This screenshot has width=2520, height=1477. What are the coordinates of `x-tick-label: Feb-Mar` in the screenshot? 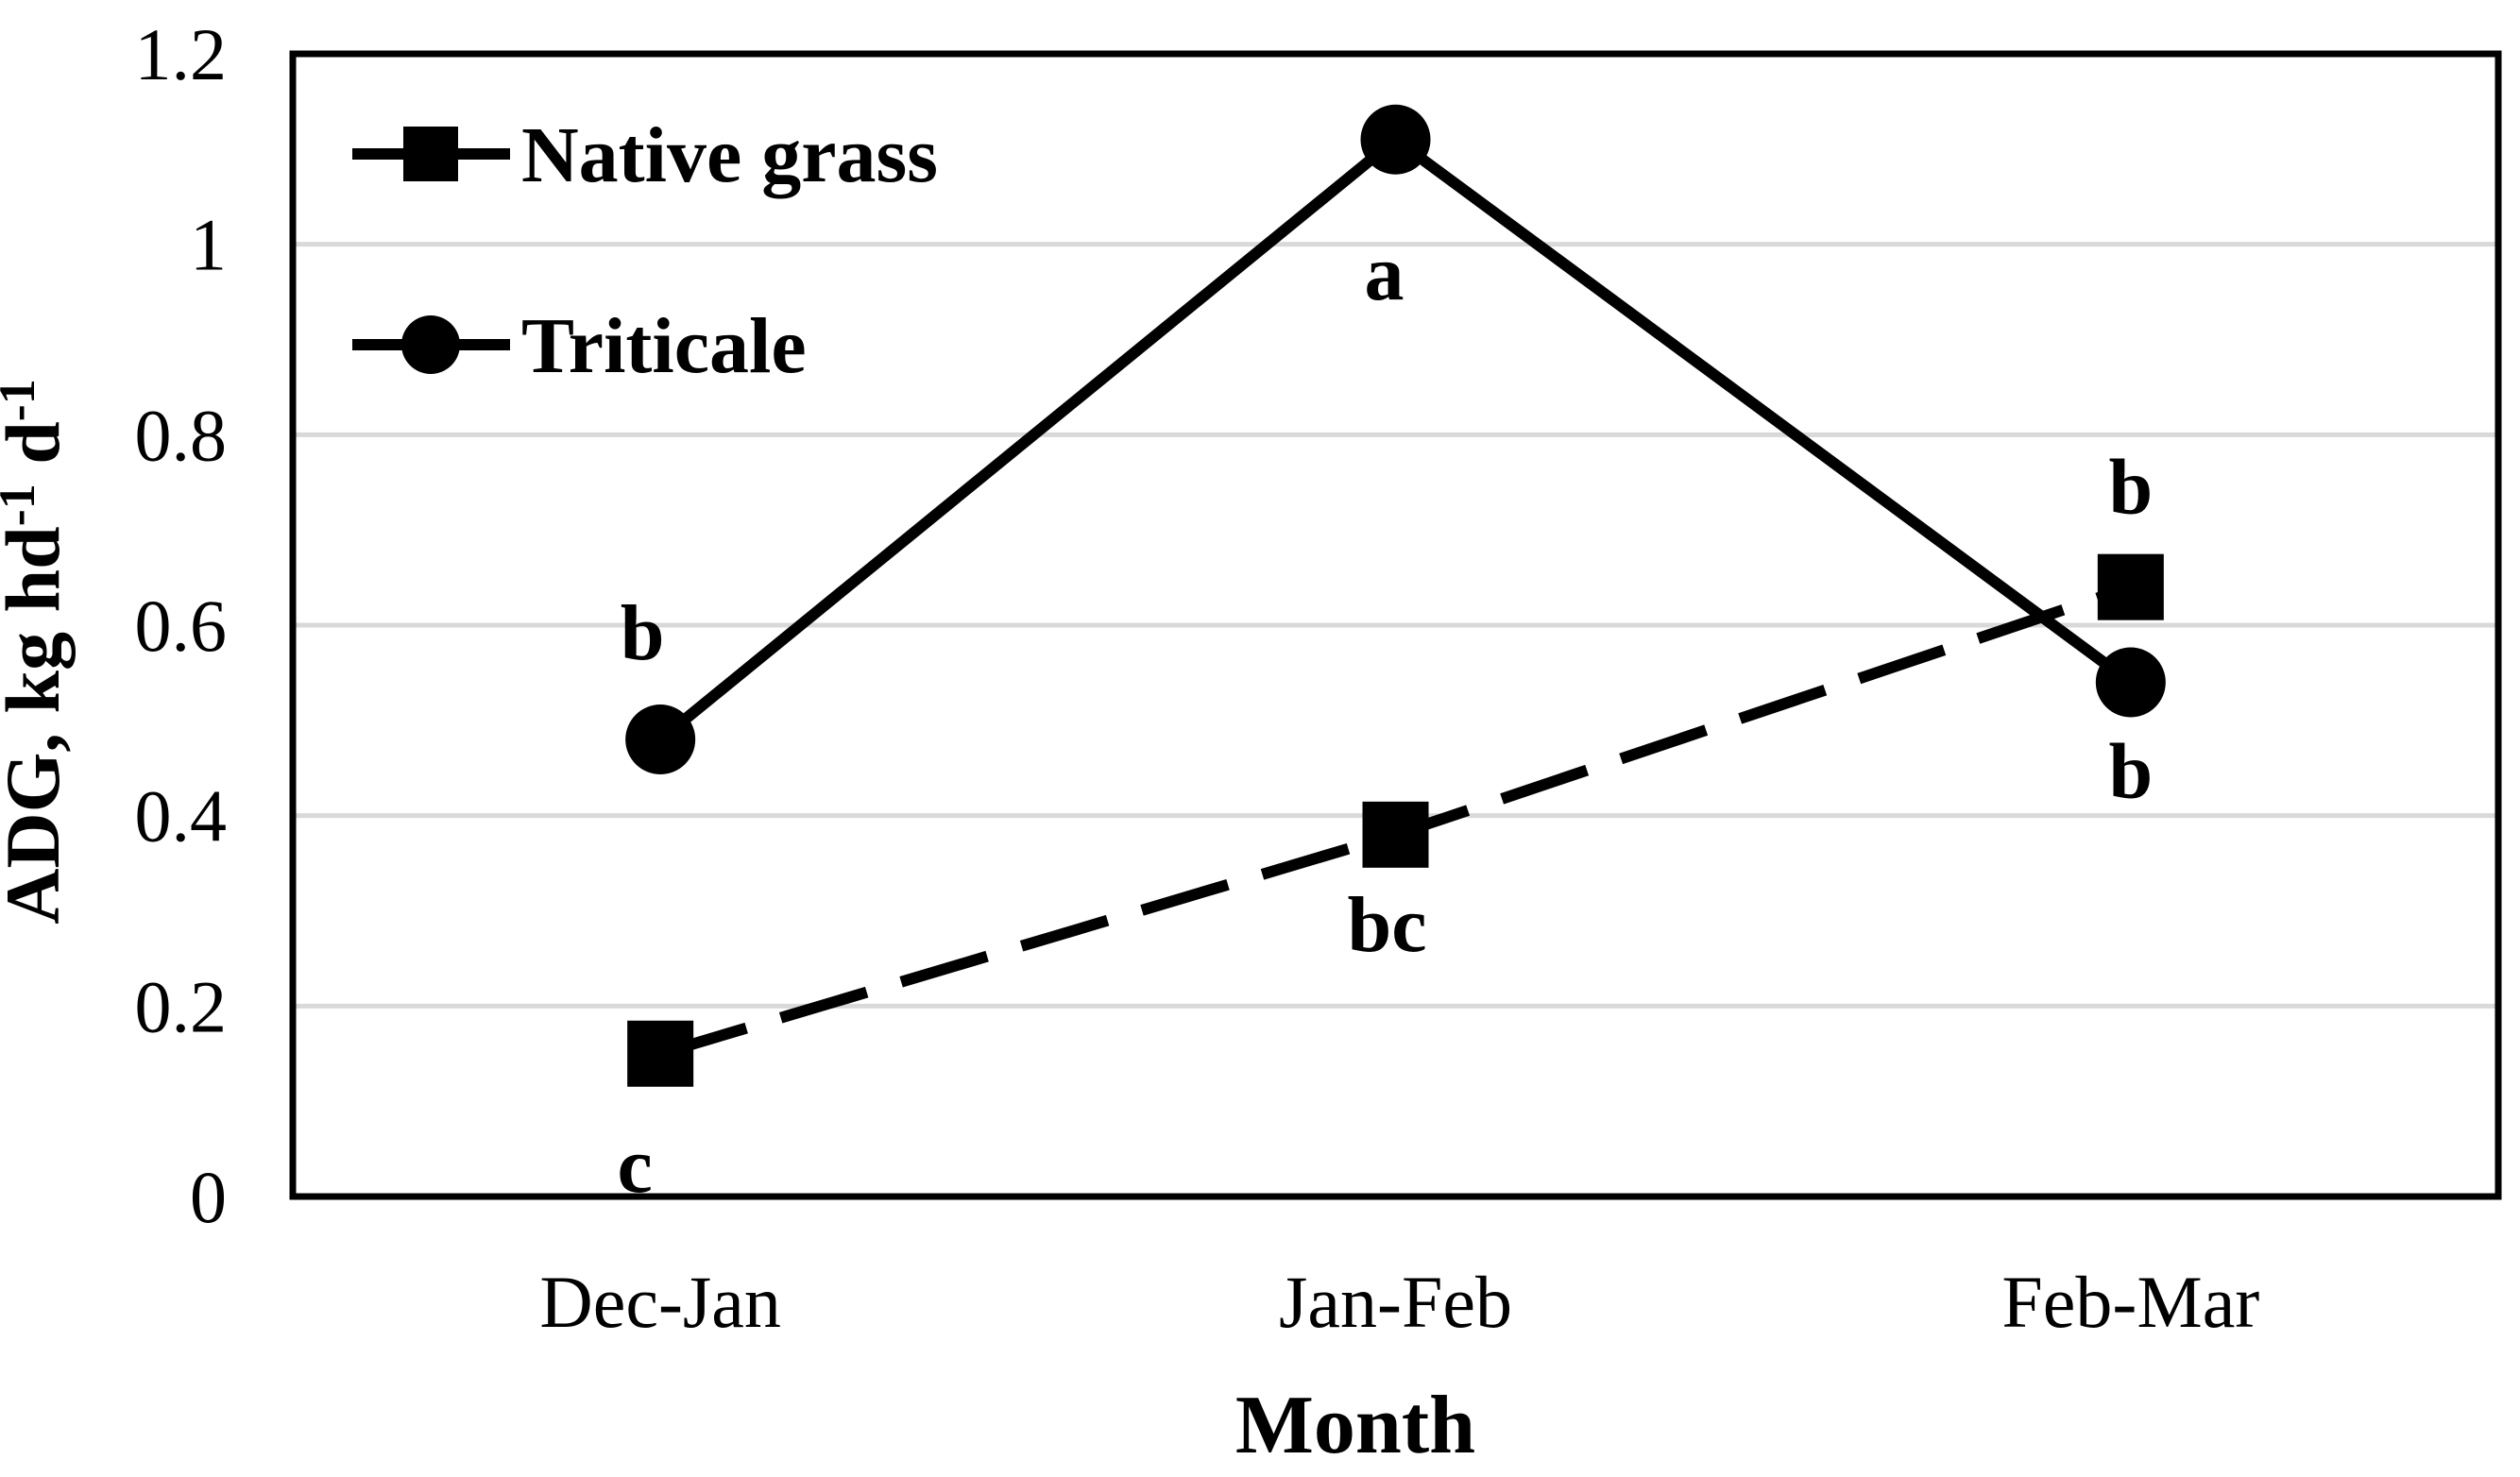 It's located at (2130, 1302).